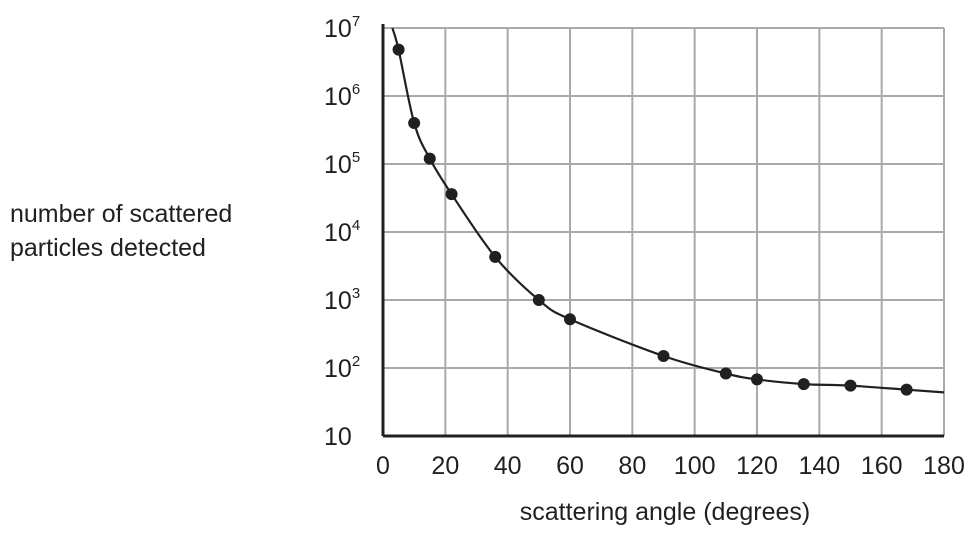 The width and height of the screenshot is (979, 538). What do you see at coordinates (342, 164) in the screenshot?
I see `y-tick-label: 10⁵` at bounding box center [342, 164].